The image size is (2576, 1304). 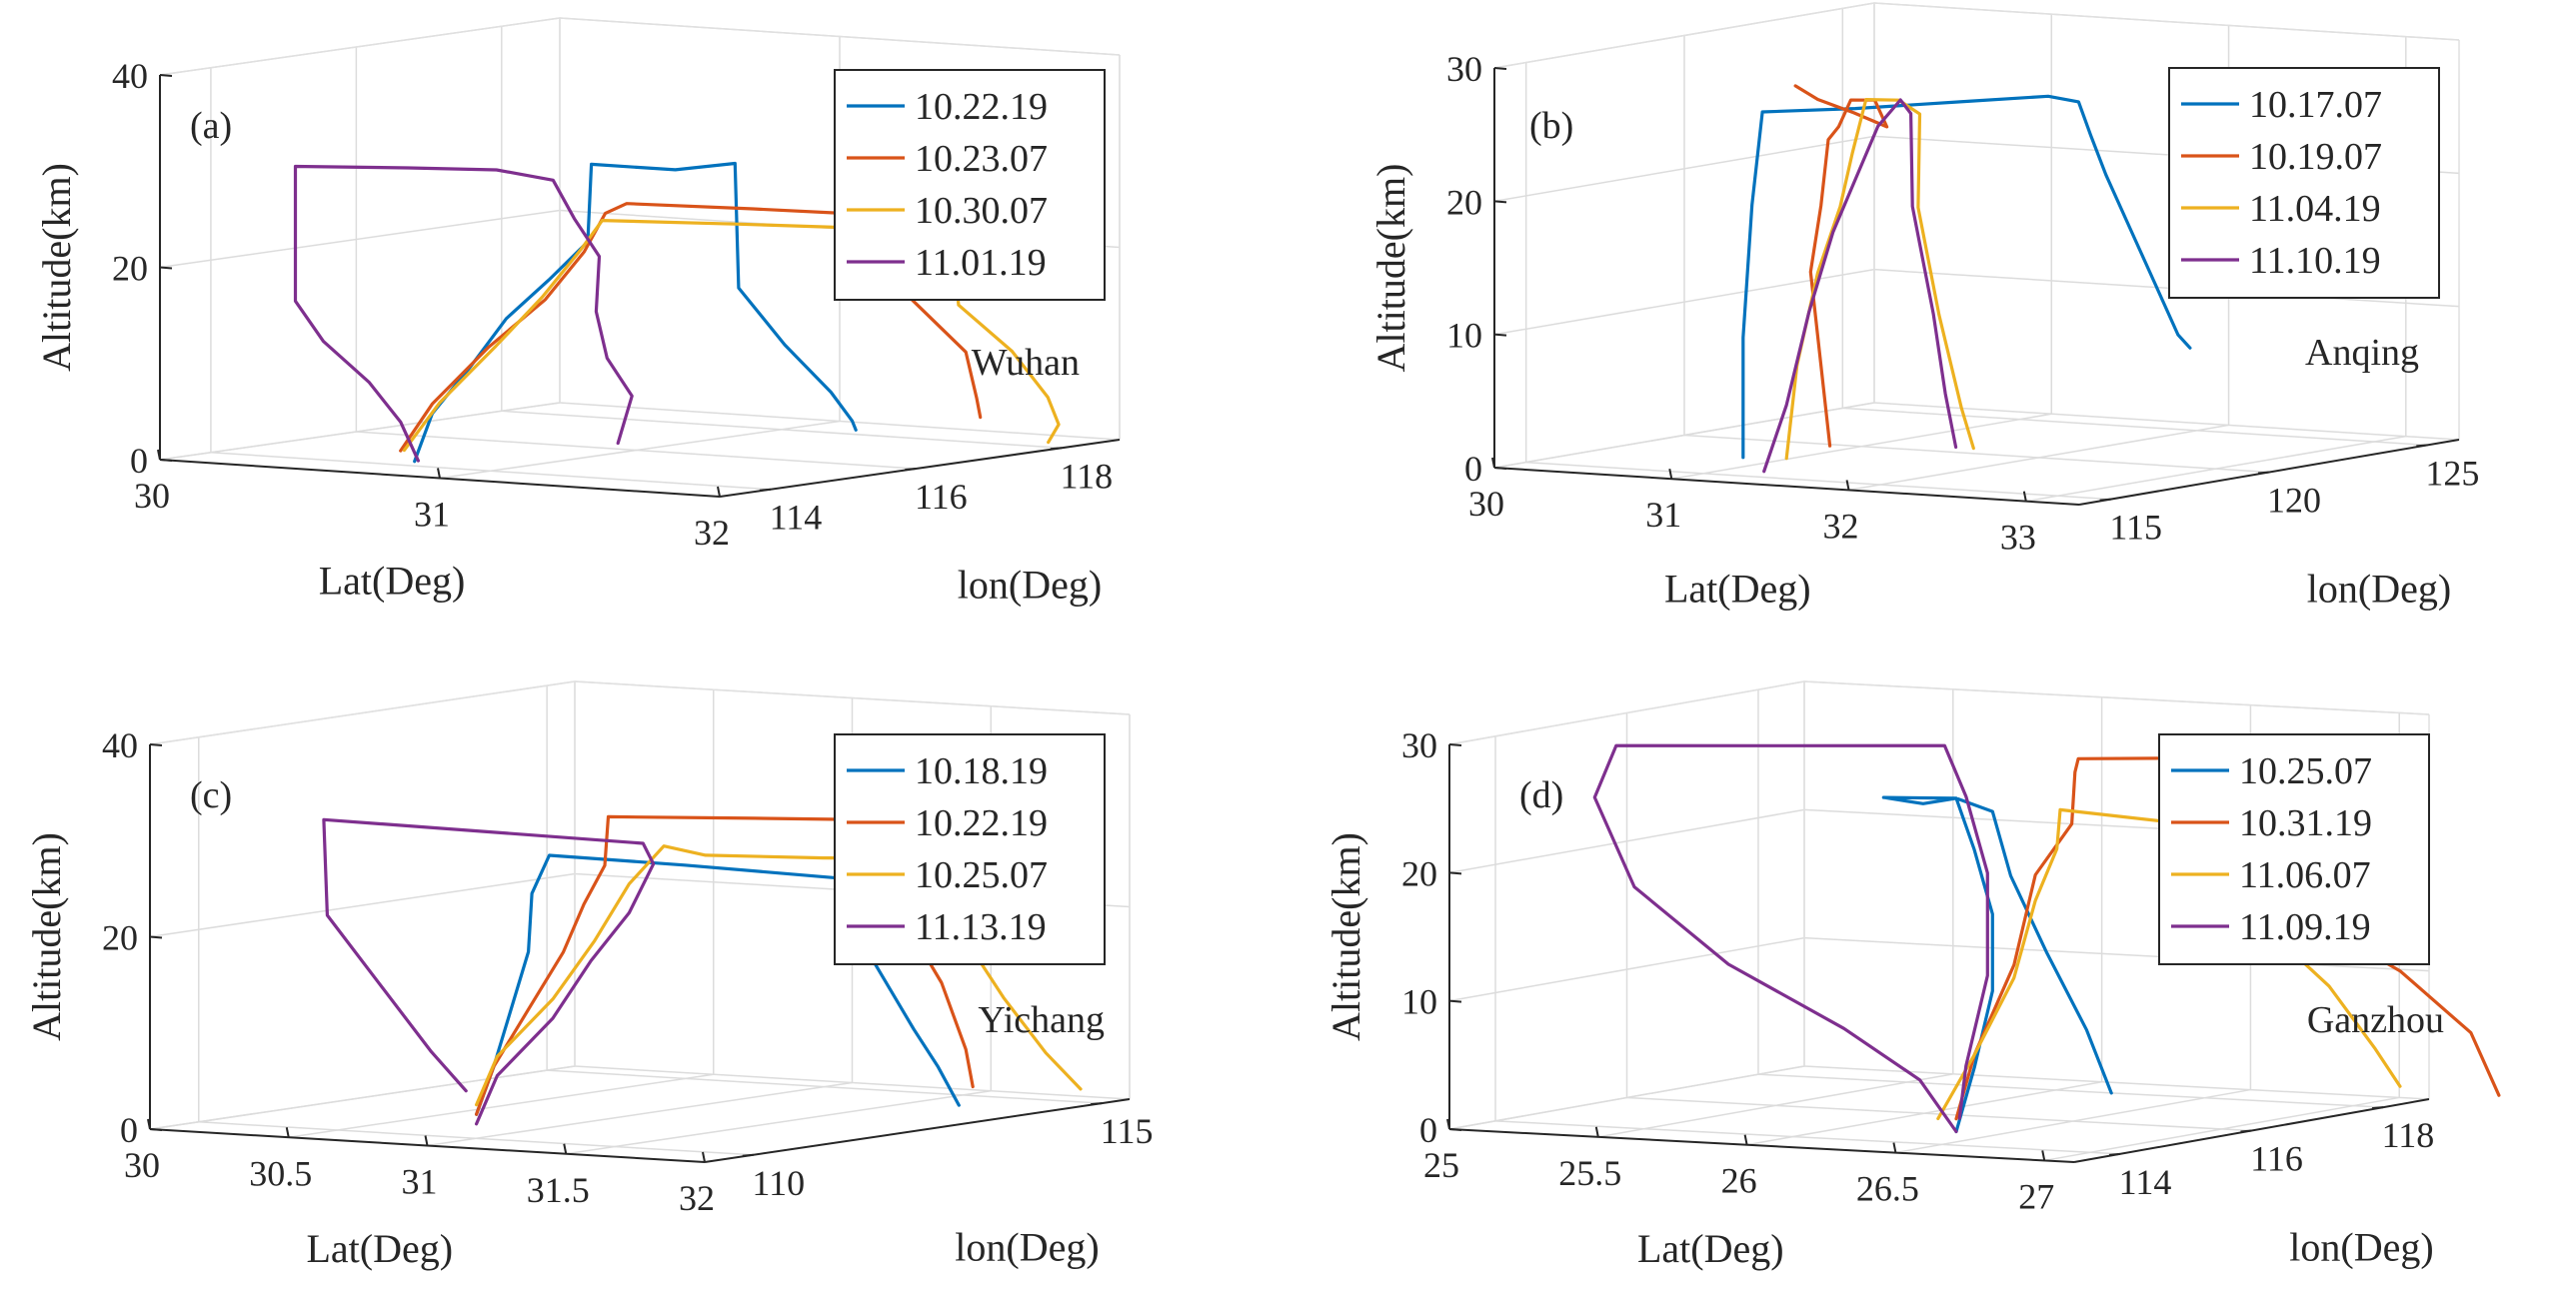 I want to click on altitude-tick-label: 10, so click(x=1464, y=336).